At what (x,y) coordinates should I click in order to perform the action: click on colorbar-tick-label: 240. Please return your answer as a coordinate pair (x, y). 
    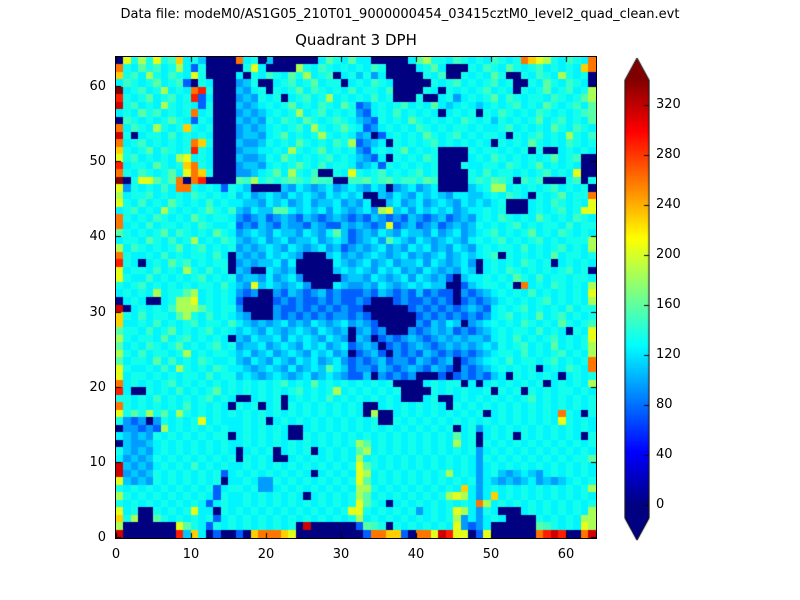
    Looking at the image, I should click on (668, 204).